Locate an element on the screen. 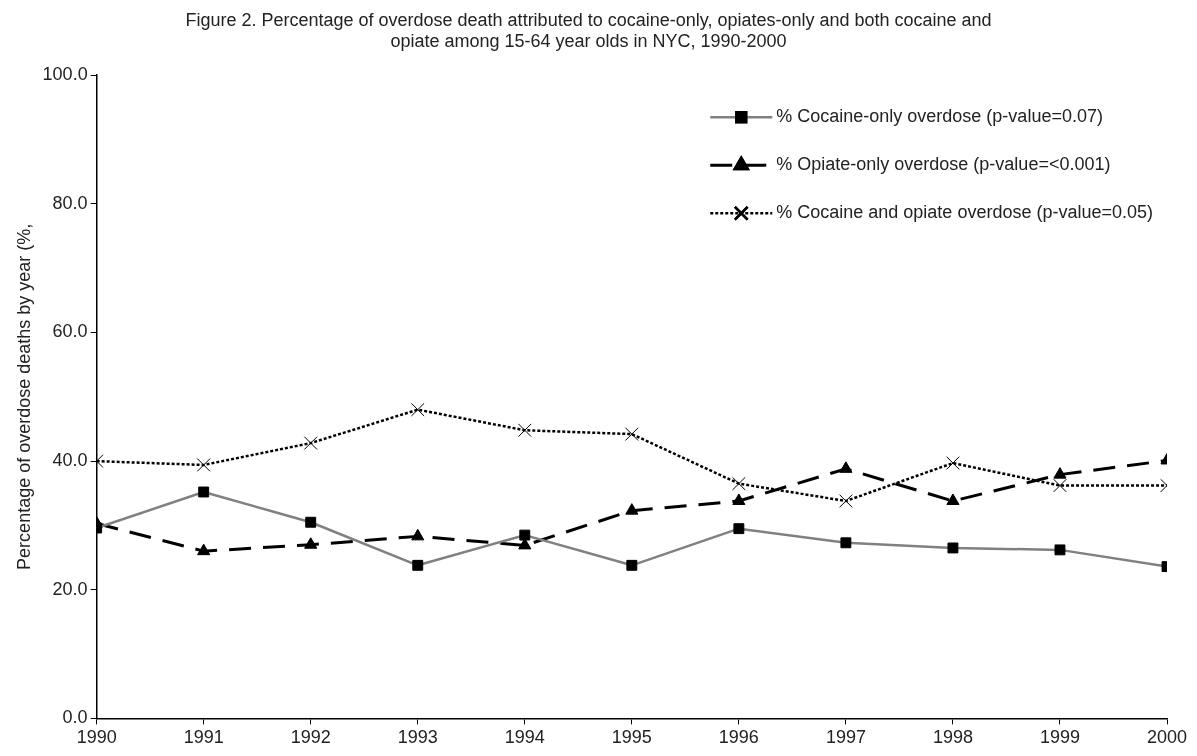  x-tick-label: 1994 is located at coordinates (524, 737).